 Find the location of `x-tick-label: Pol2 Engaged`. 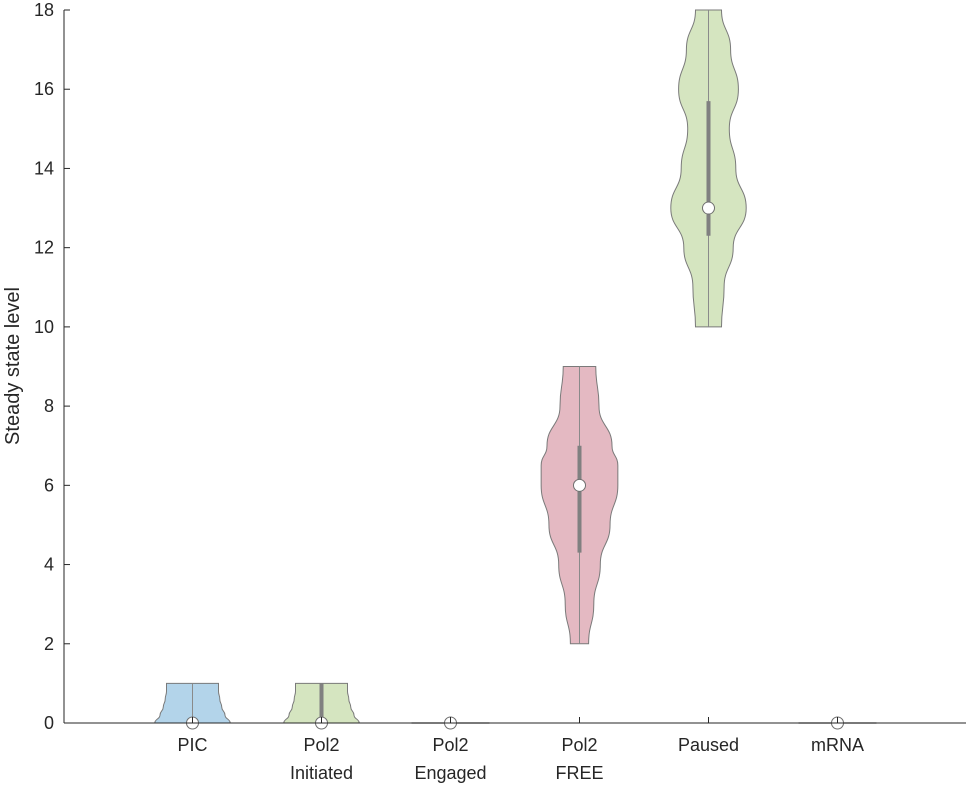

x-tick-label: Pol2 Engaged is located at coordinates (450, 759).